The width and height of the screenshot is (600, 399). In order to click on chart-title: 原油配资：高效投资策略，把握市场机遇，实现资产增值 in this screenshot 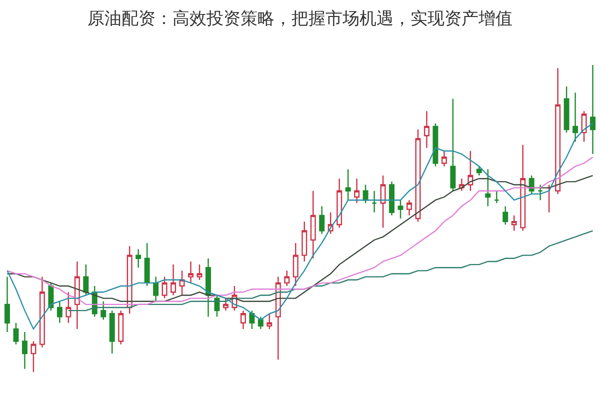, I will do `click(300, 18)`.